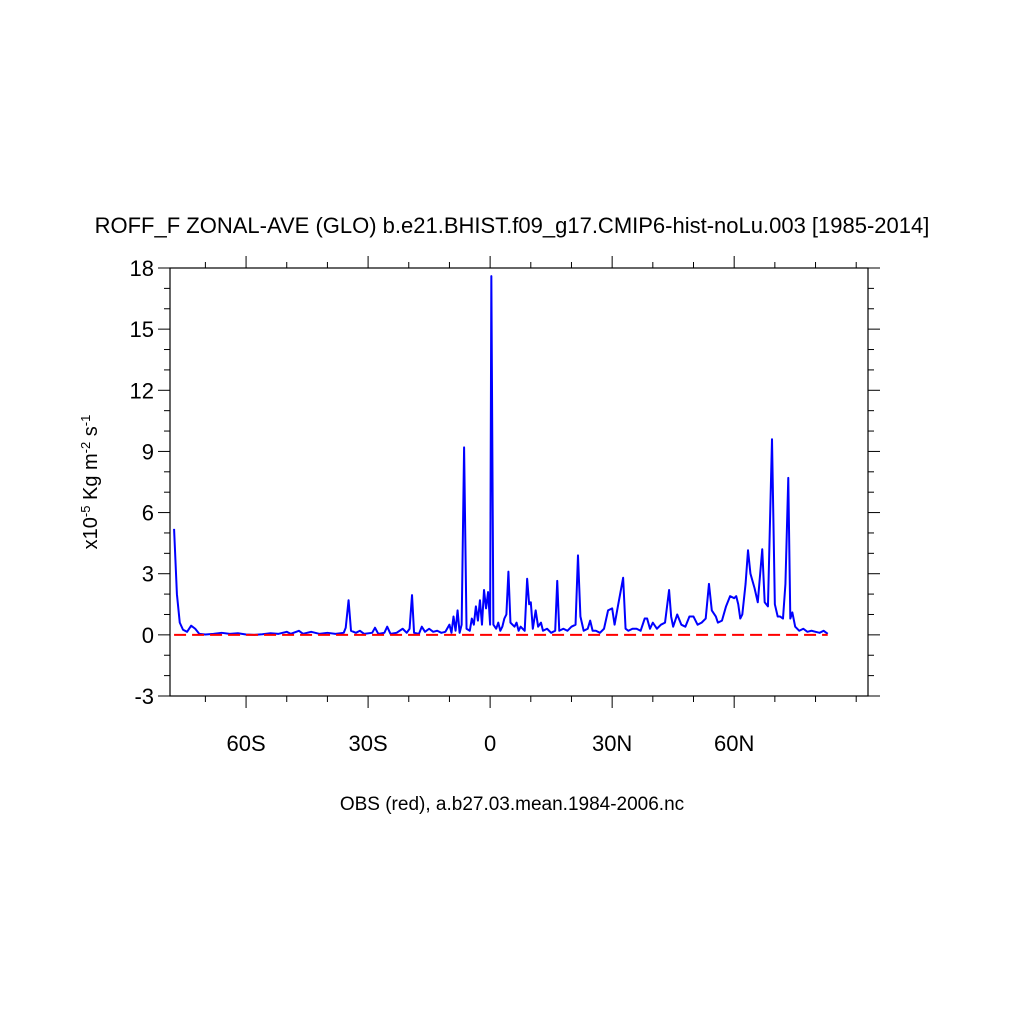 The width and height of the screenshot is (1024, 1024). Describe the element at coordinates (85, 512) in the screenshot. I see `superscript: -5` at that location.